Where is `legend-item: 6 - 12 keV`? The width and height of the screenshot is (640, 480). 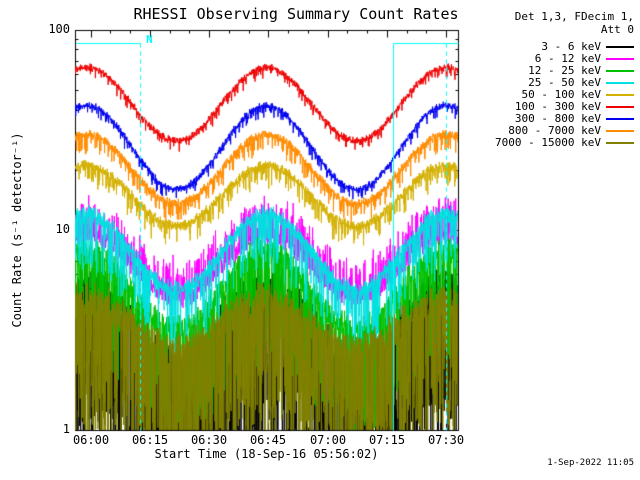
legend-item: 6 - 12 keV is located at coordinates (564, 59).